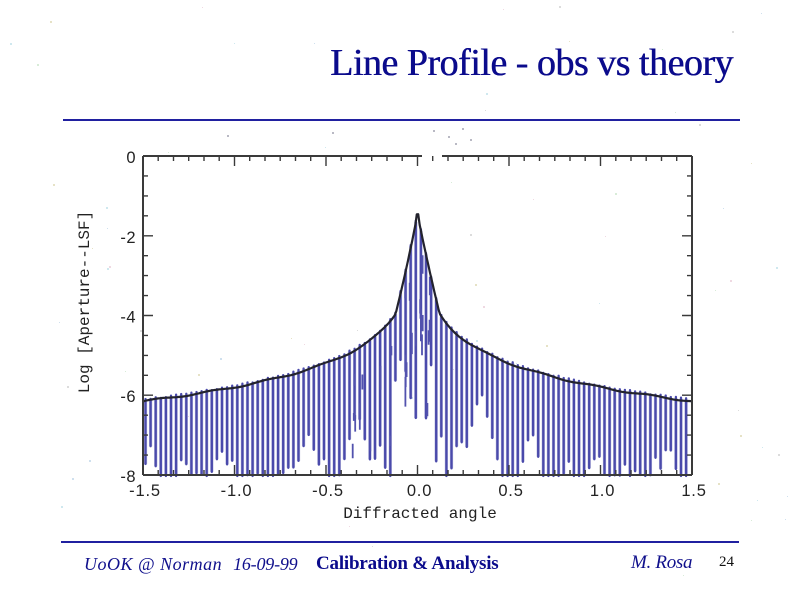  I want to click on svg-text: 0.5, so click(510, 491).